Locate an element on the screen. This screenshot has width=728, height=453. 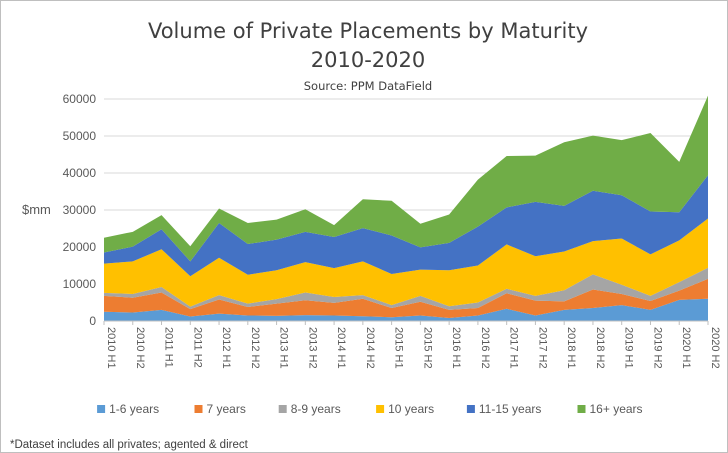
x-tick-label: 2011 H1 is located at coordinates (169, 347).